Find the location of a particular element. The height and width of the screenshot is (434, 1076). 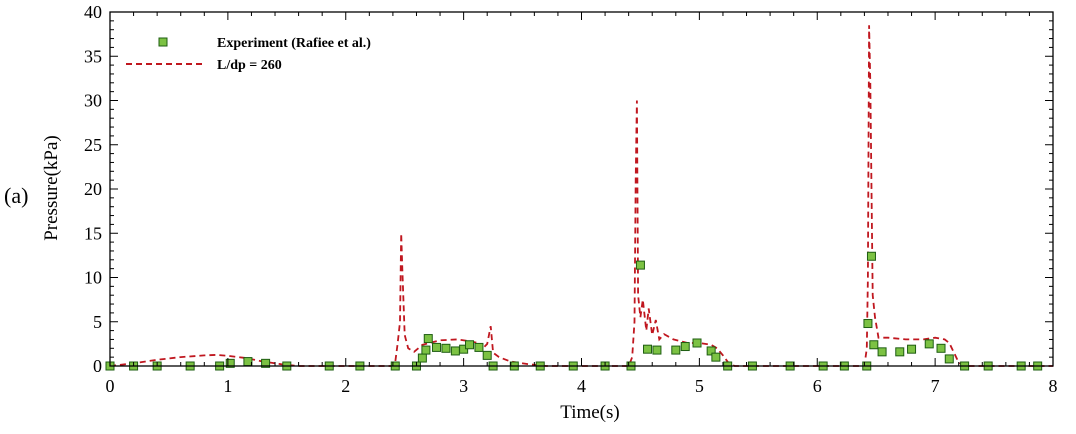

legend-label-experiment: Experiment (Rafiee et al.) is located at coordinates (294, 43).